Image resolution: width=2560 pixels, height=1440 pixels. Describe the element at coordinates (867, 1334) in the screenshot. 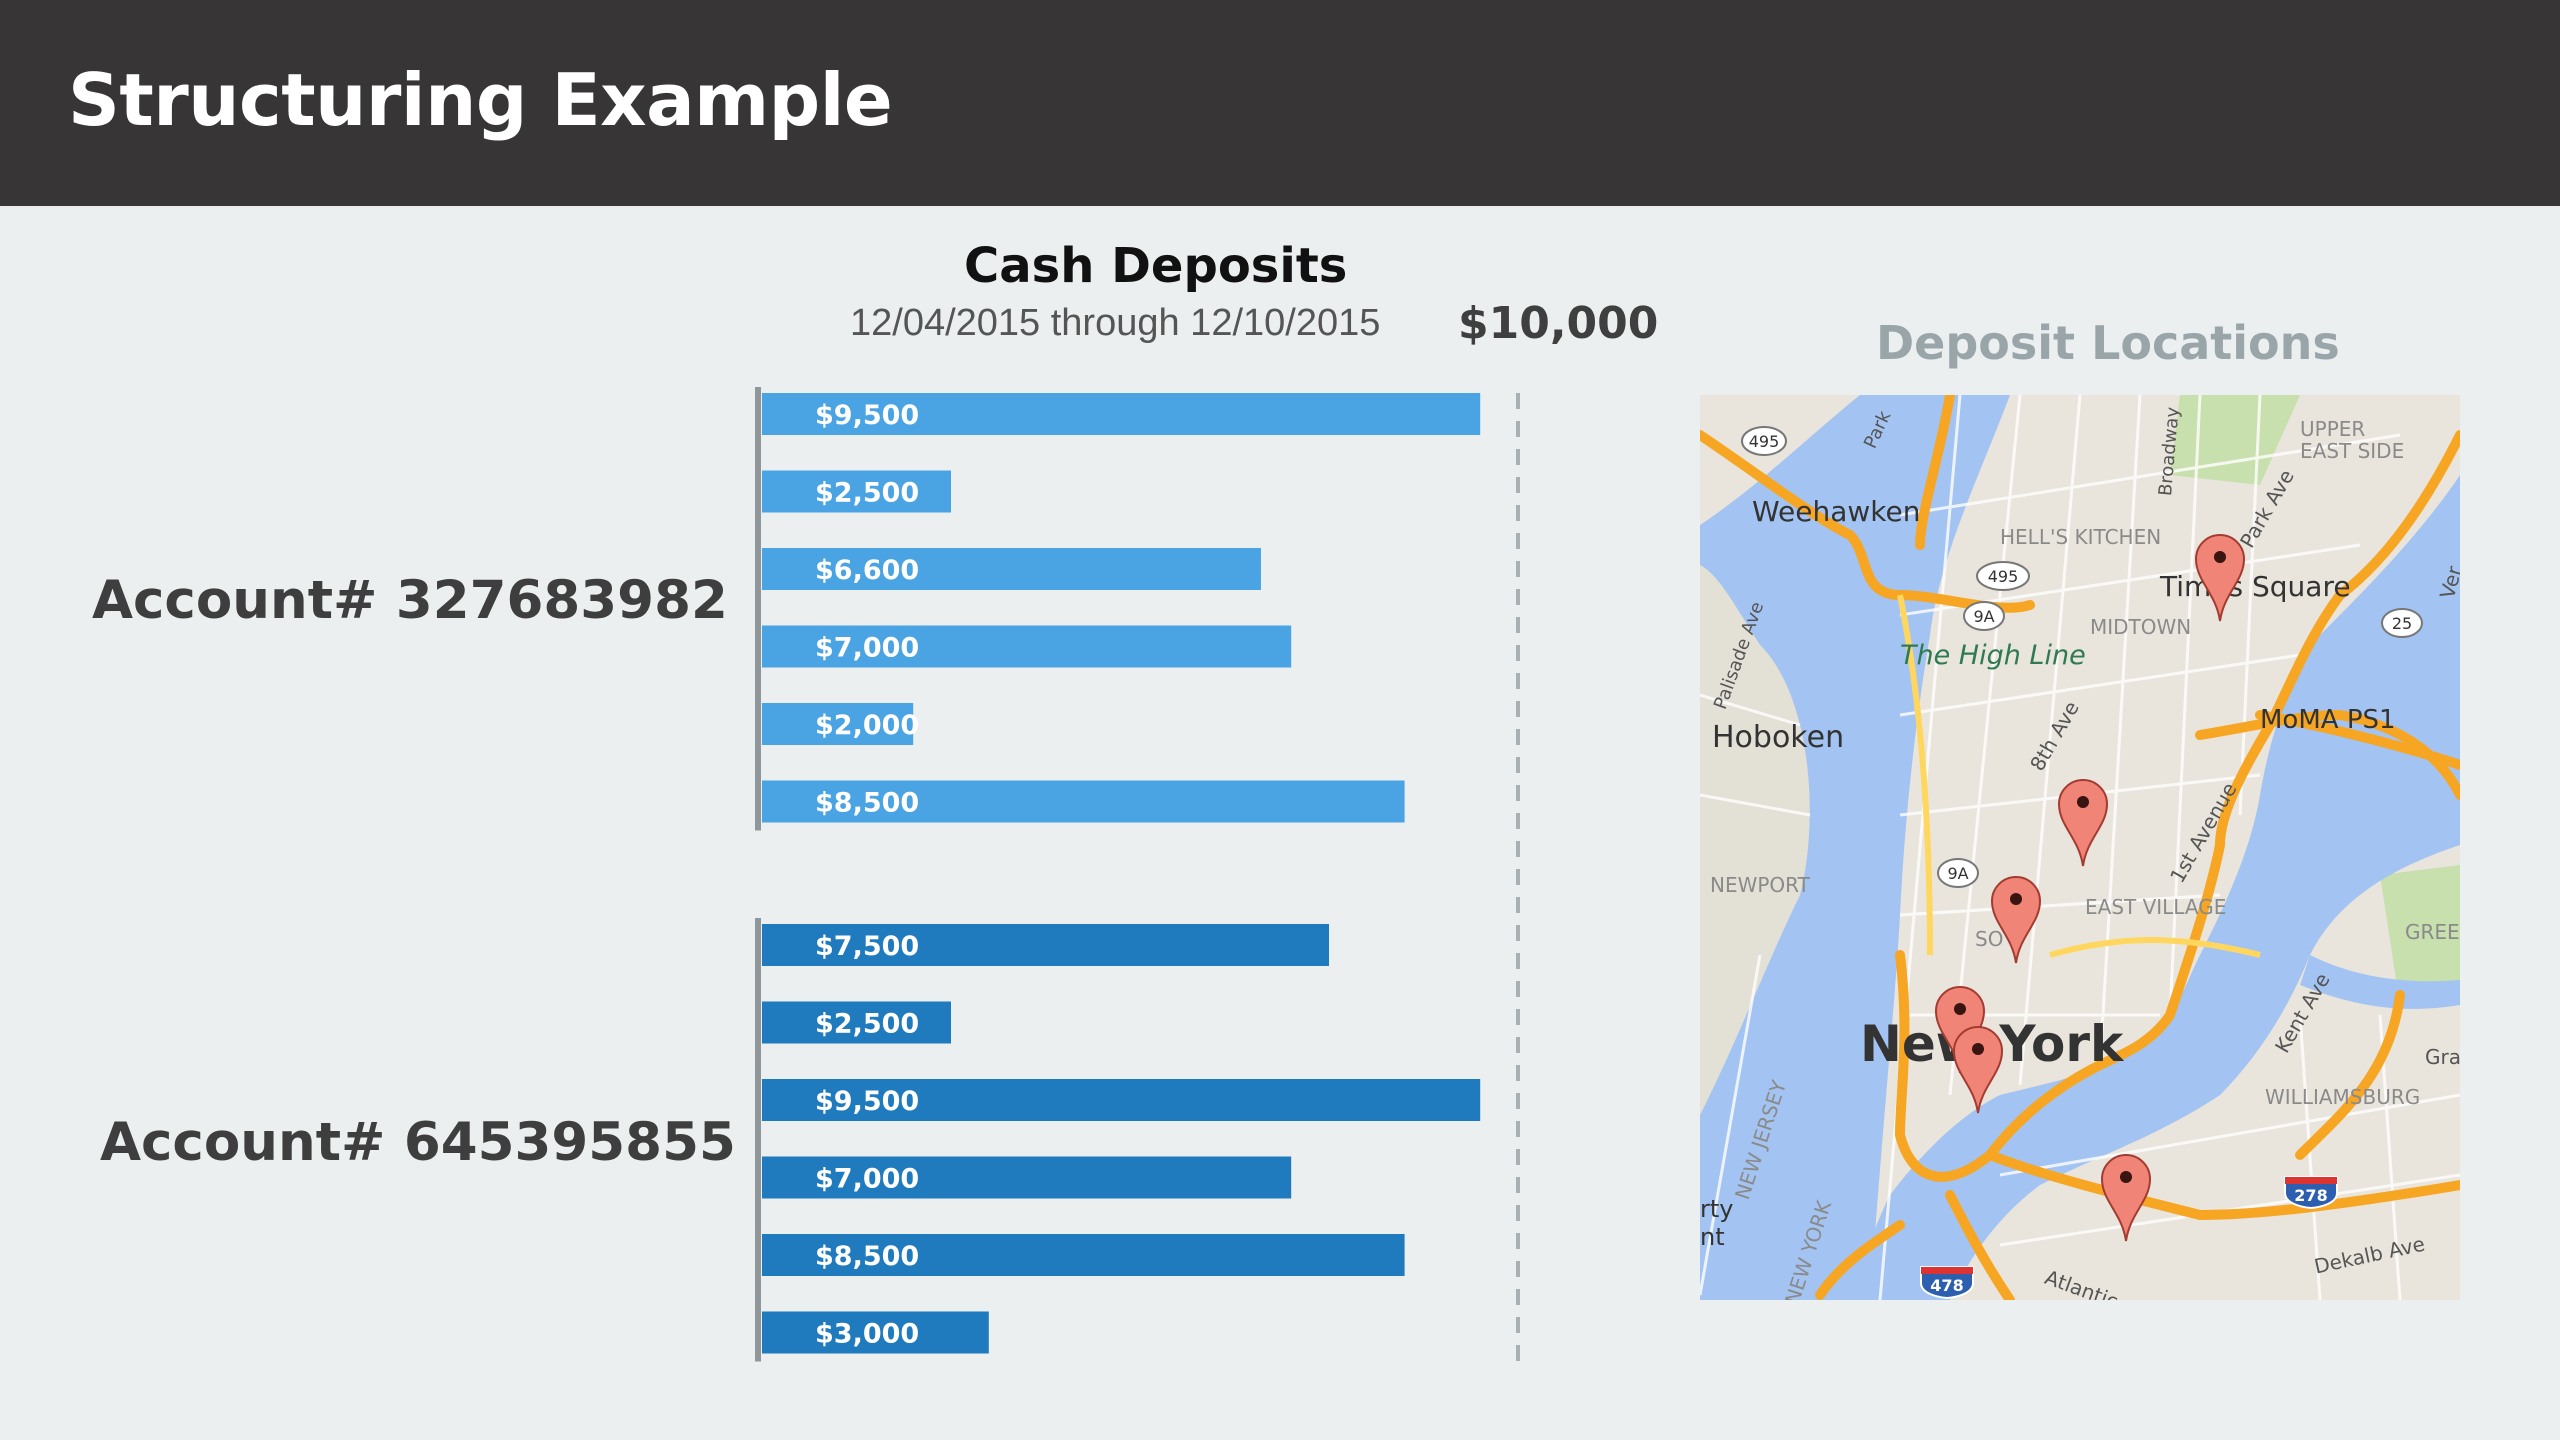

I see `bar-label-account-2-6: $3,000` at that location.